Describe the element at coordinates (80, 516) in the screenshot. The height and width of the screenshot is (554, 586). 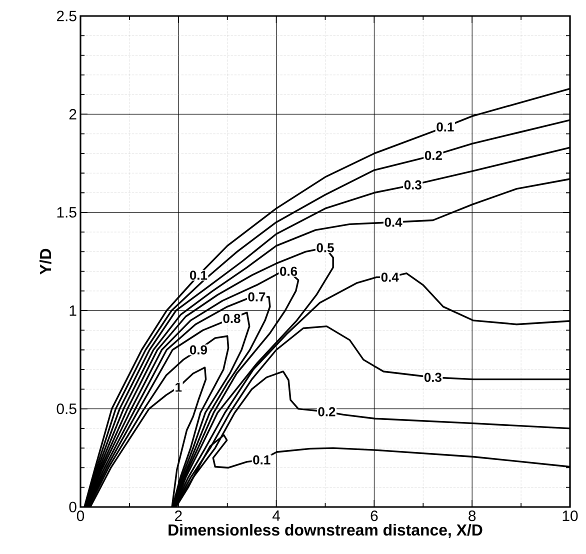
I see `x-tick-label: 0` at that location.